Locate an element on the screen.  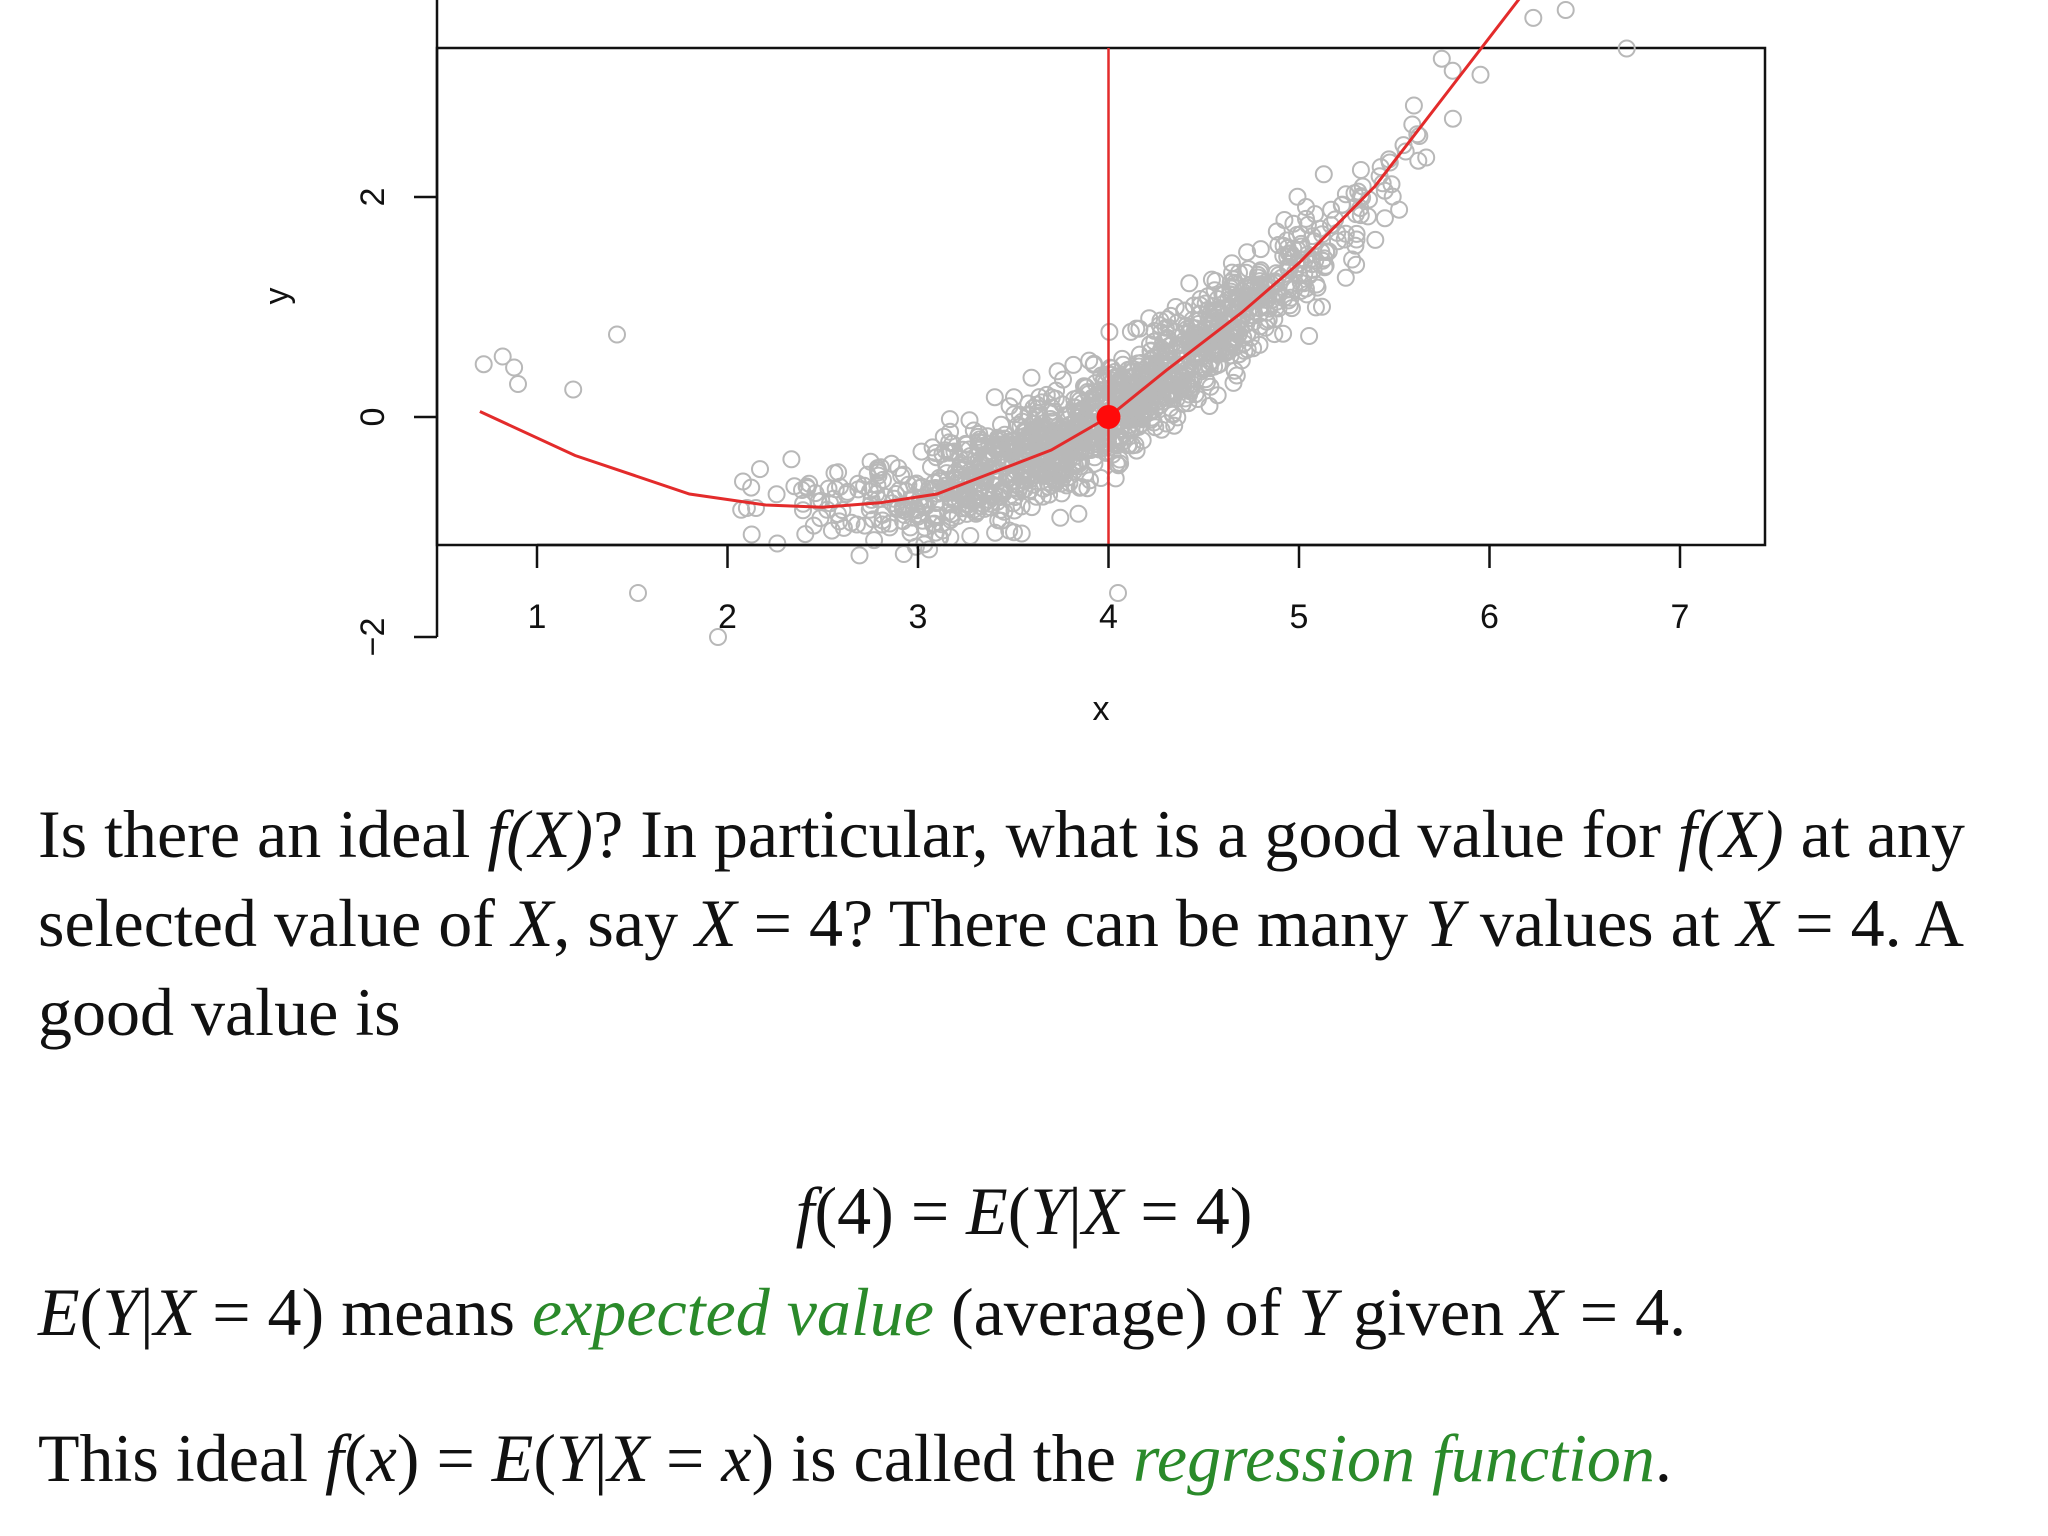
line2-d: | is located at coordinates (147, 1312).